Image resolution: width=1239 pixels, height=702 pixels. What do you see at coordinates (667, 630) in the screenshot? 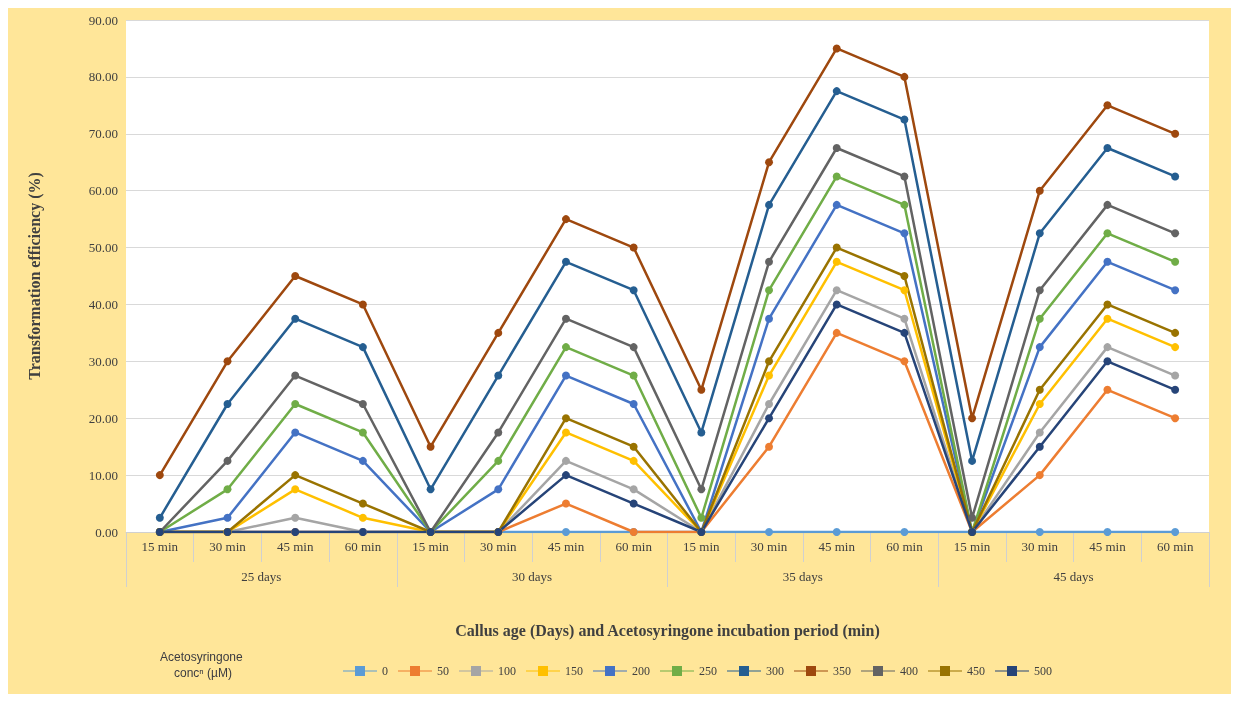
I see `x-axis-title: Callus age (Days) and Acetosyringone incubation period (min)` at bounding box center [667, 630].